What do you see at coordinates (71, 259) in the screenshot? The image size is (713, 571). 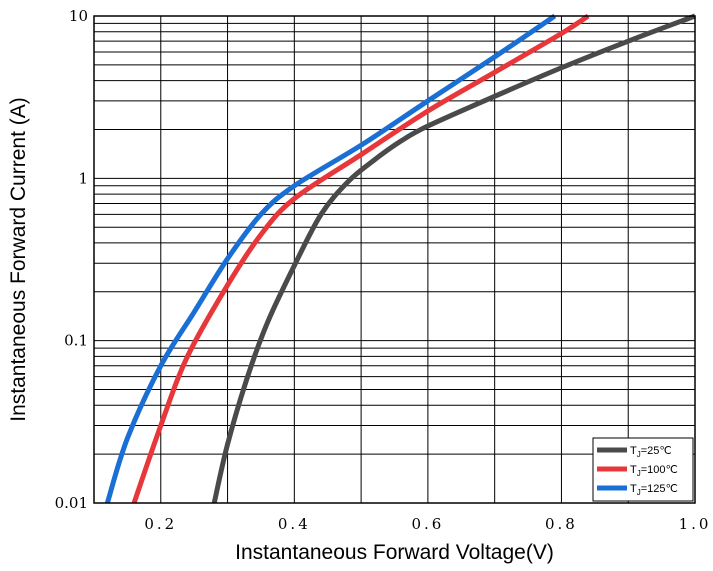 I see `y-tick-labels: 0.01 0.1 1 10` at bounding box center [71, 259].